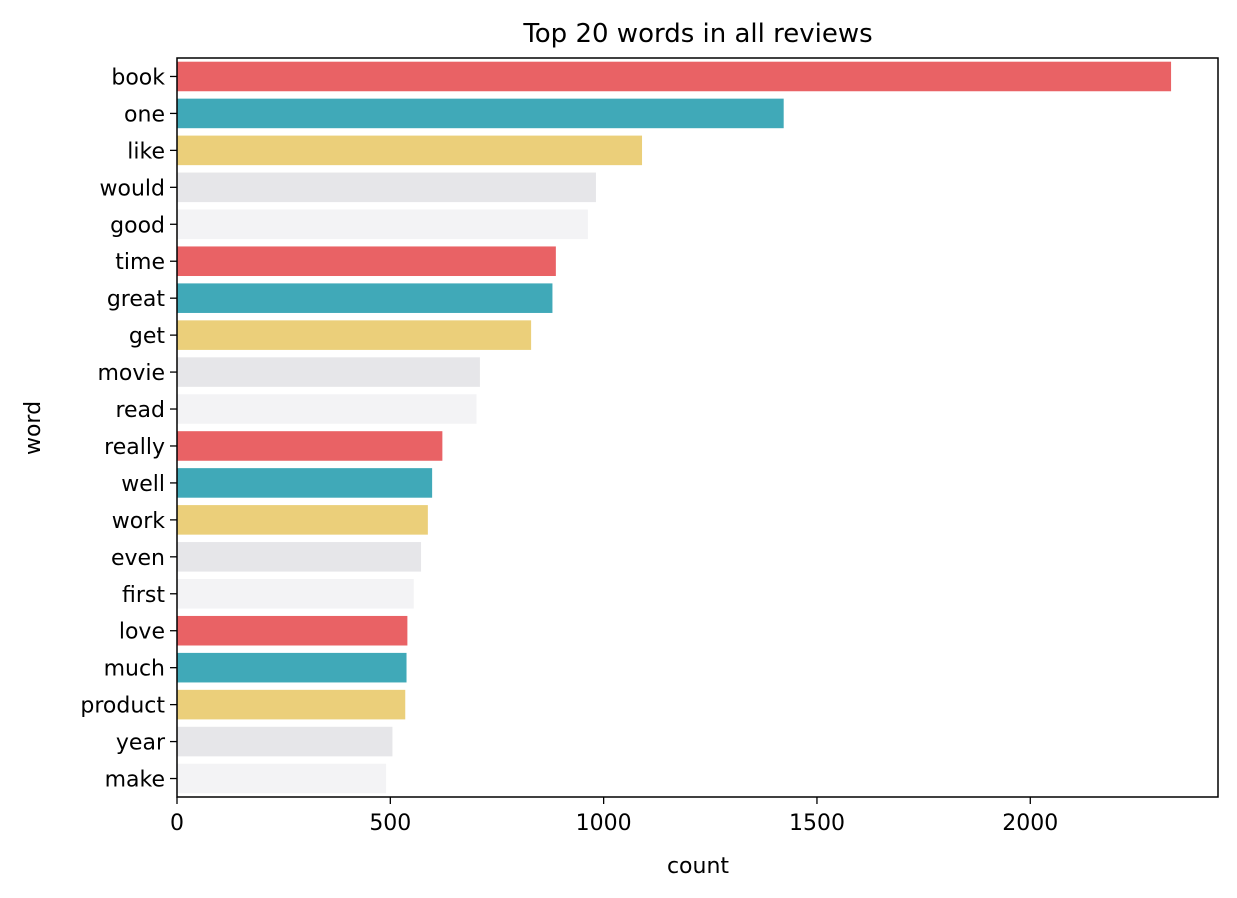 This screenshot has width=1237, height=898. I want to click on bar-first, so click(295, 593).